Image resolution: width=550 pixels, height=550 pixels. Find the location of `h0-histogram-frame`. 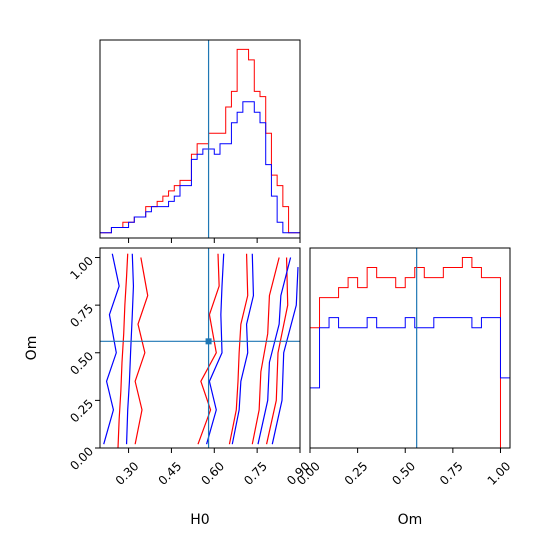

h0-histogram-frame is located at coordinates (200, 139).